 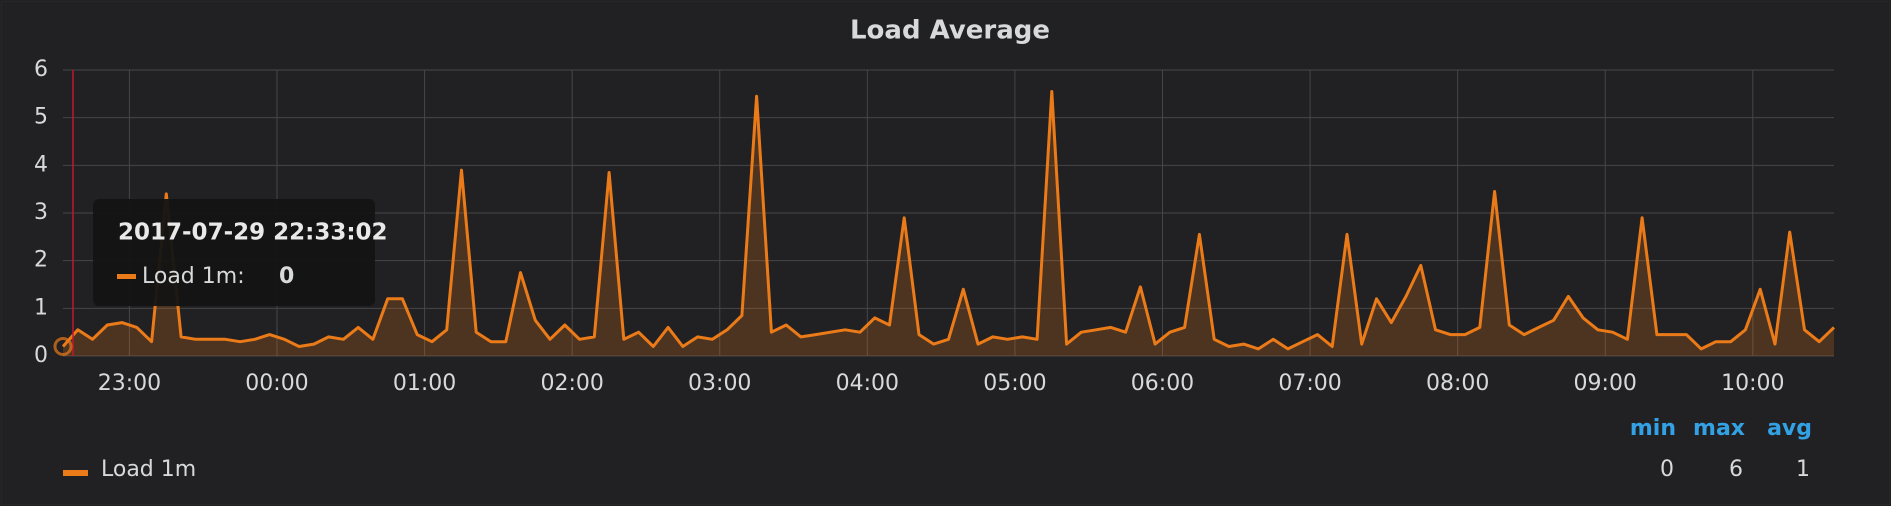 I want to click on tooltip-label: Load 1m:, so click(x=193, y=276).